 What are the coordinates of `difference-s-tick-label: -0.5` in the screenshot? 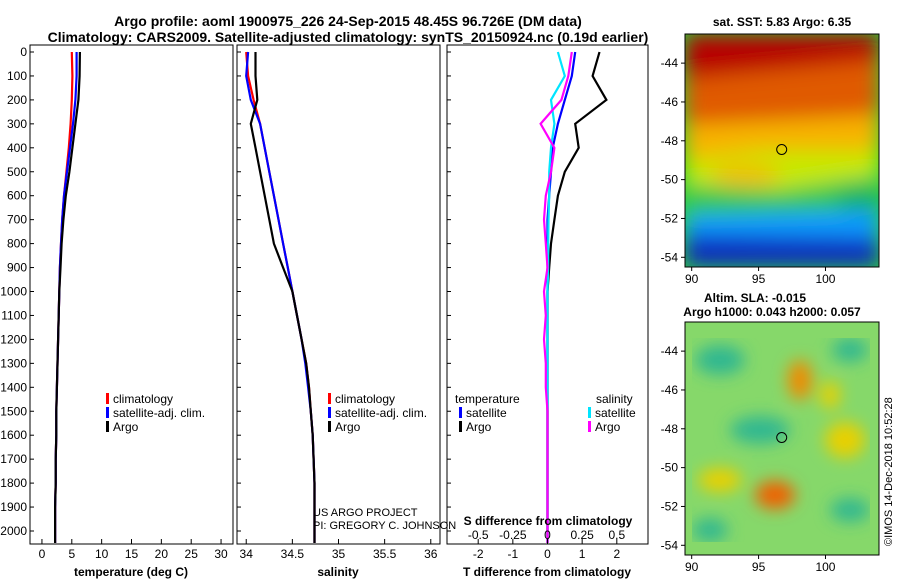 It's located at (478, 535).